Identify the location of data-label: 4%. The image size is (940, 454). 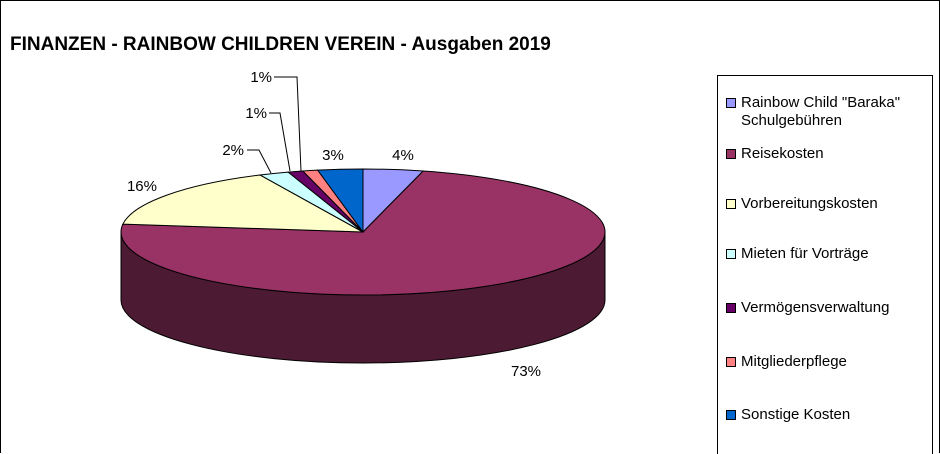
(403, 155).